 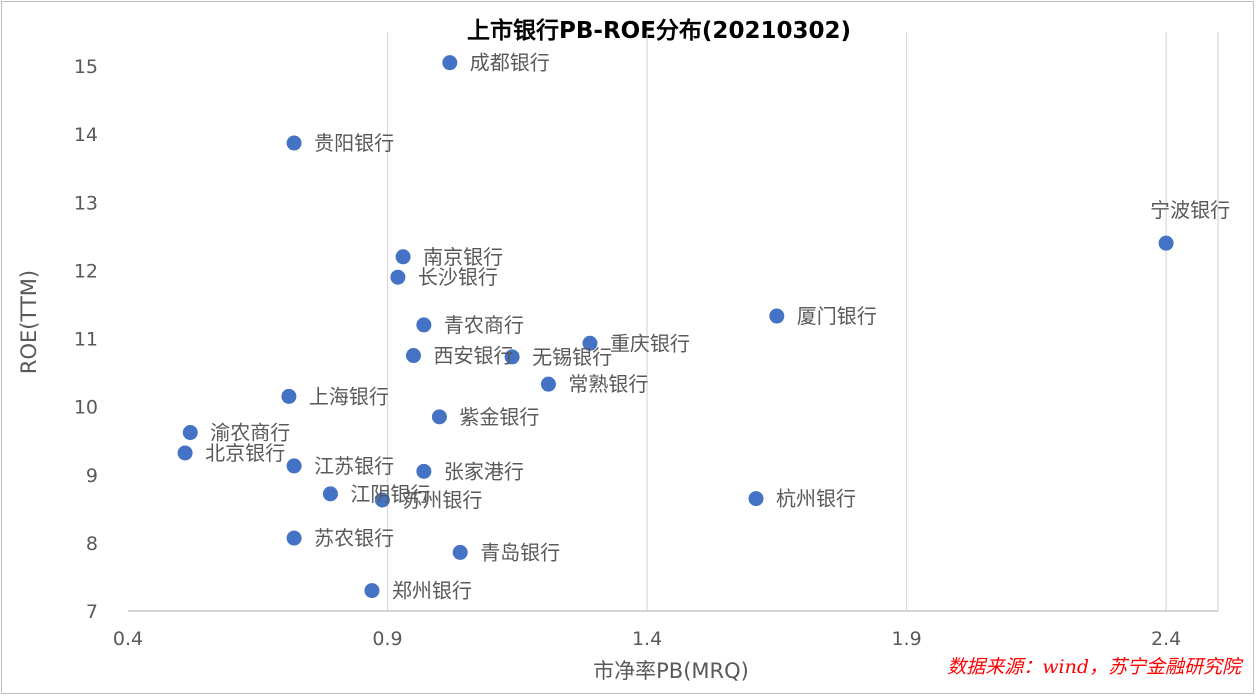 What do you see at coordinates (387, 639) in the screenshot?
I see `x-tick-label: 0.9` at bounding box center [387, 639].